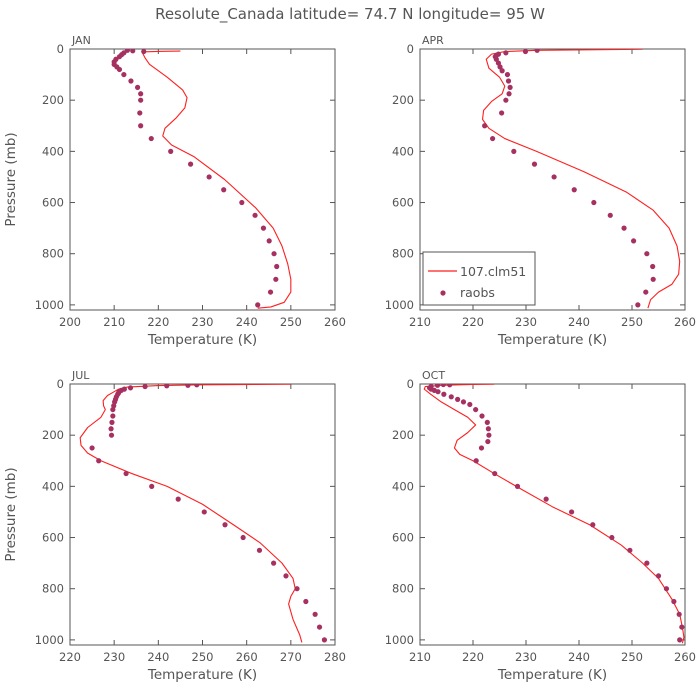  Describe the element at coordinates (291, 657) in the screenshot. I see `x-tick-label: 270` at that location.